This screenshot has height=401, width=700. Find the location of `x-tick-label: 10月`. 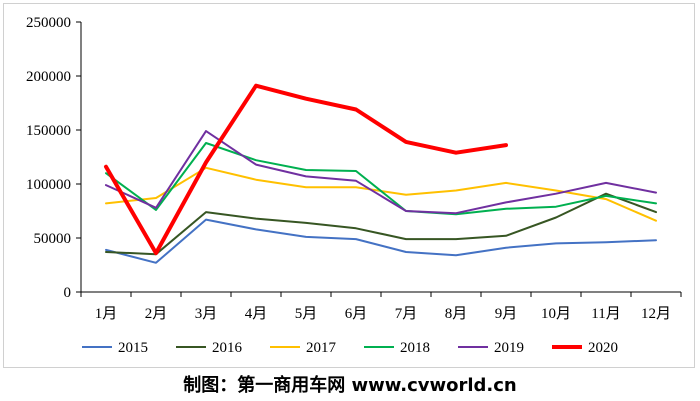

x-tick-label: 10月 is located at coordinates (556, 314).